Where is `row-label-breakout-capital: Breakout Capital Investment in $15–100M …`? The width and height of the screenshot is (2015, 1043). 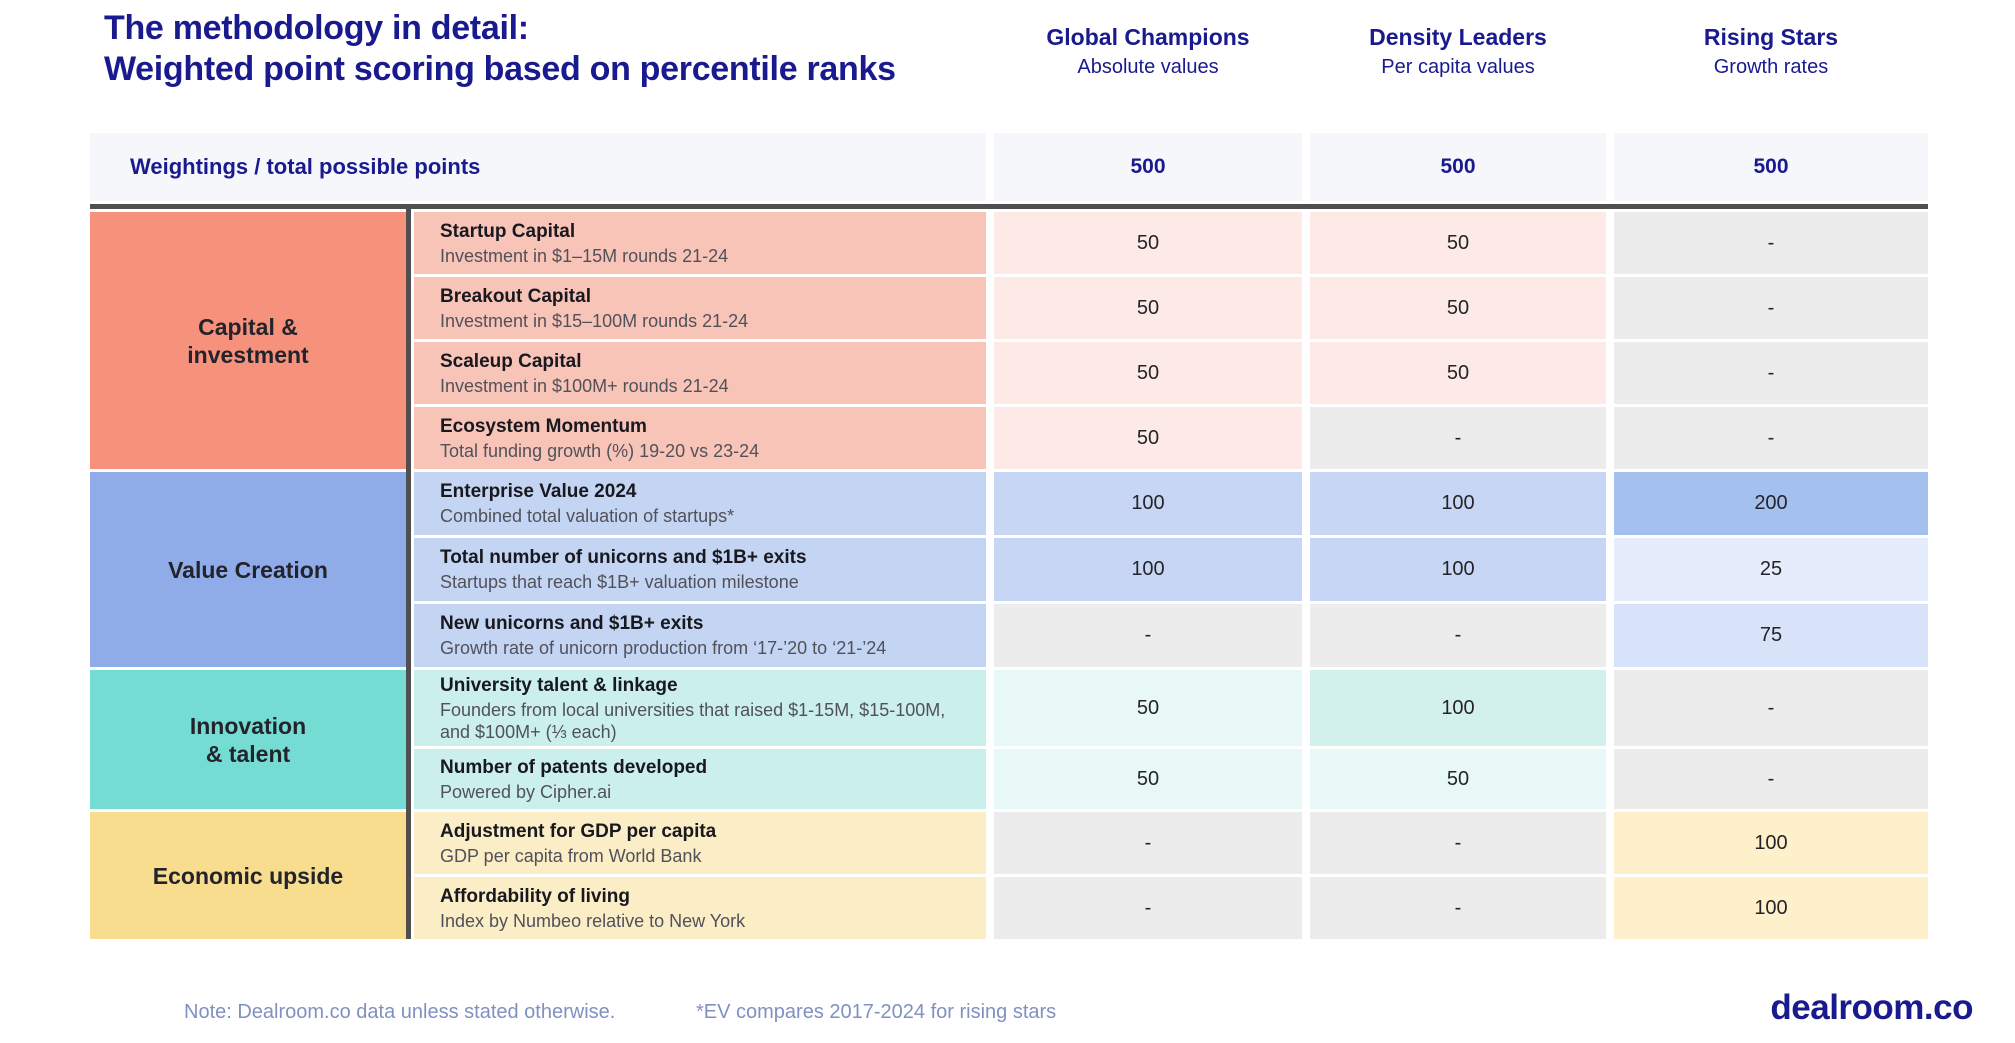 row-label-breakout-capital: Breakout Capital Investment in $15–100M … is located at coordinates (700, 308).